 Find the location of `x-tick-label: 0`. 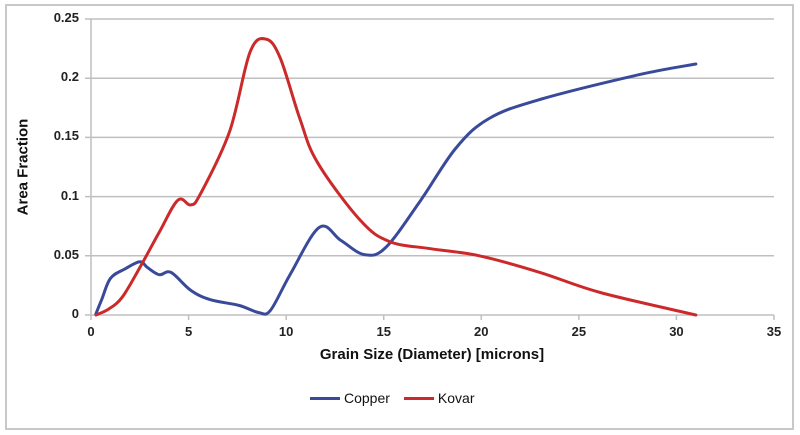

x-tick-label: 0 is located at coordinates (91, 331).